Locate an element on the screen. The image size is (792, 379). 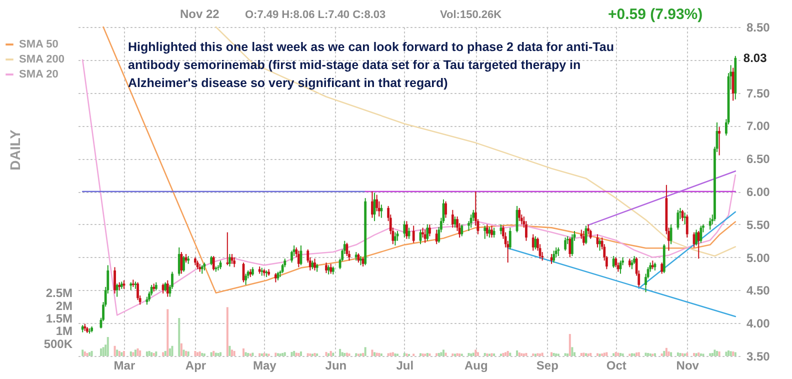
y-tick-label: 4.00 is located at coordinates (758, 323).